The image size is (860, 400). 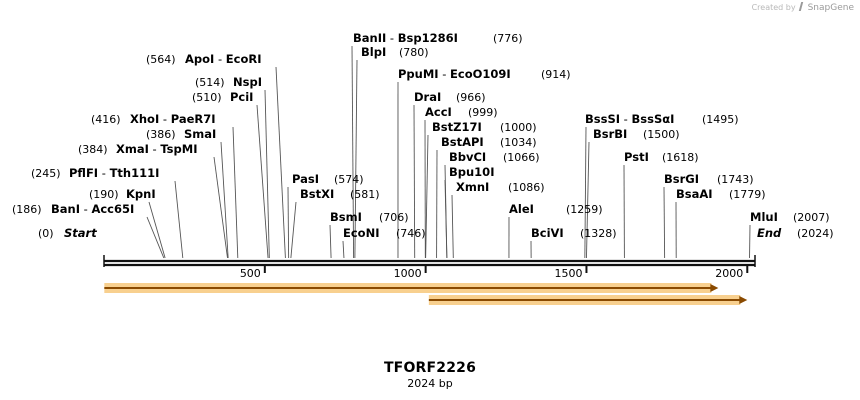 I want to click on enzyme-name: NspI, so click(x=247, y=82).